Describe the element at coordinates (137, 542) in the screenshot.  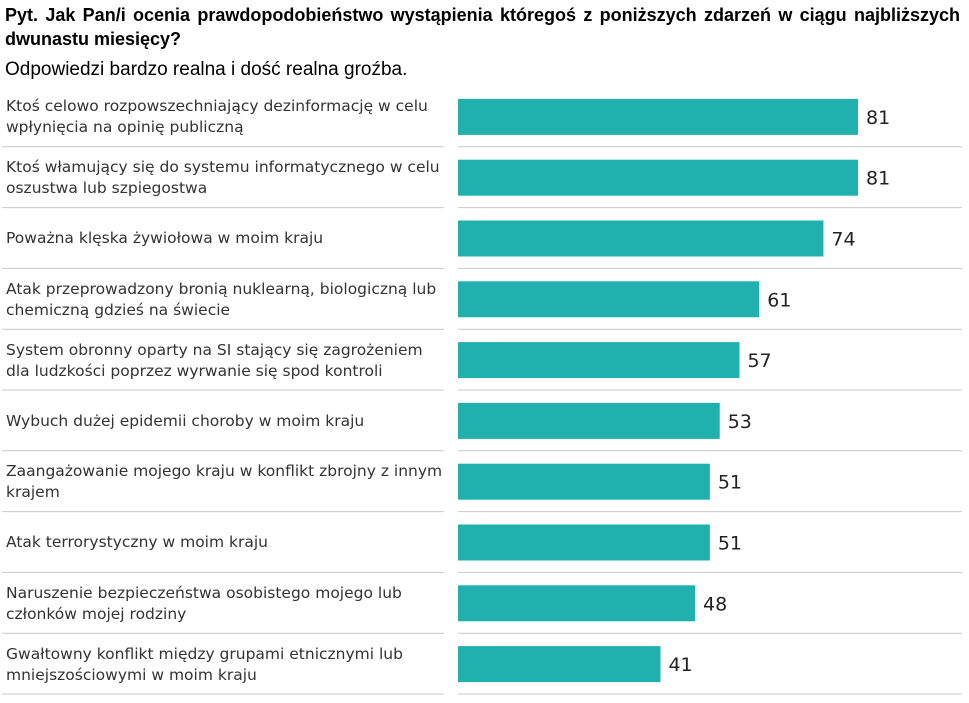
I see `category-label: Atak terrorystyczny w moim kraju` at that location.